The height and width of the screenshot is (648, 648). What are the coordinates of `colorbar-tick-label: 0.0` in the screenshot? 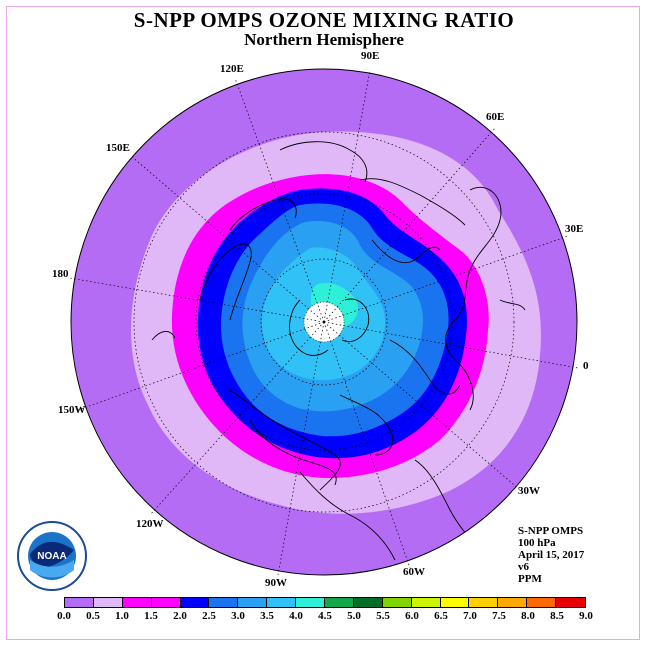 It's located at (64, 616).